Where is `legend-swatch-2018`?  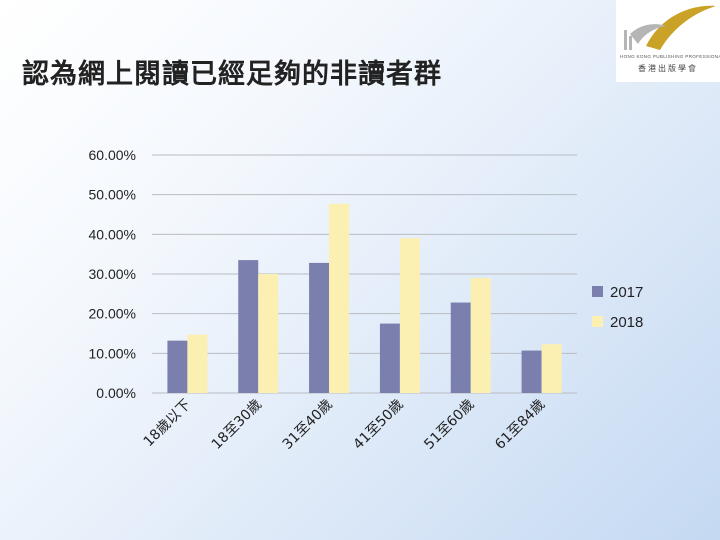
legend-swatch-2018 is located at coordinates (597, 321).